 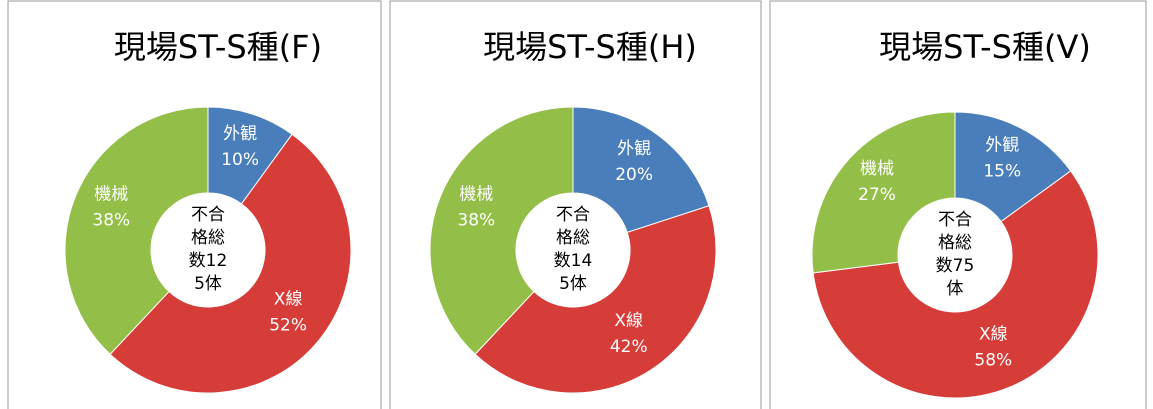 I want to click on center-label: 不合格総数125体, so click(x=208, y=249).